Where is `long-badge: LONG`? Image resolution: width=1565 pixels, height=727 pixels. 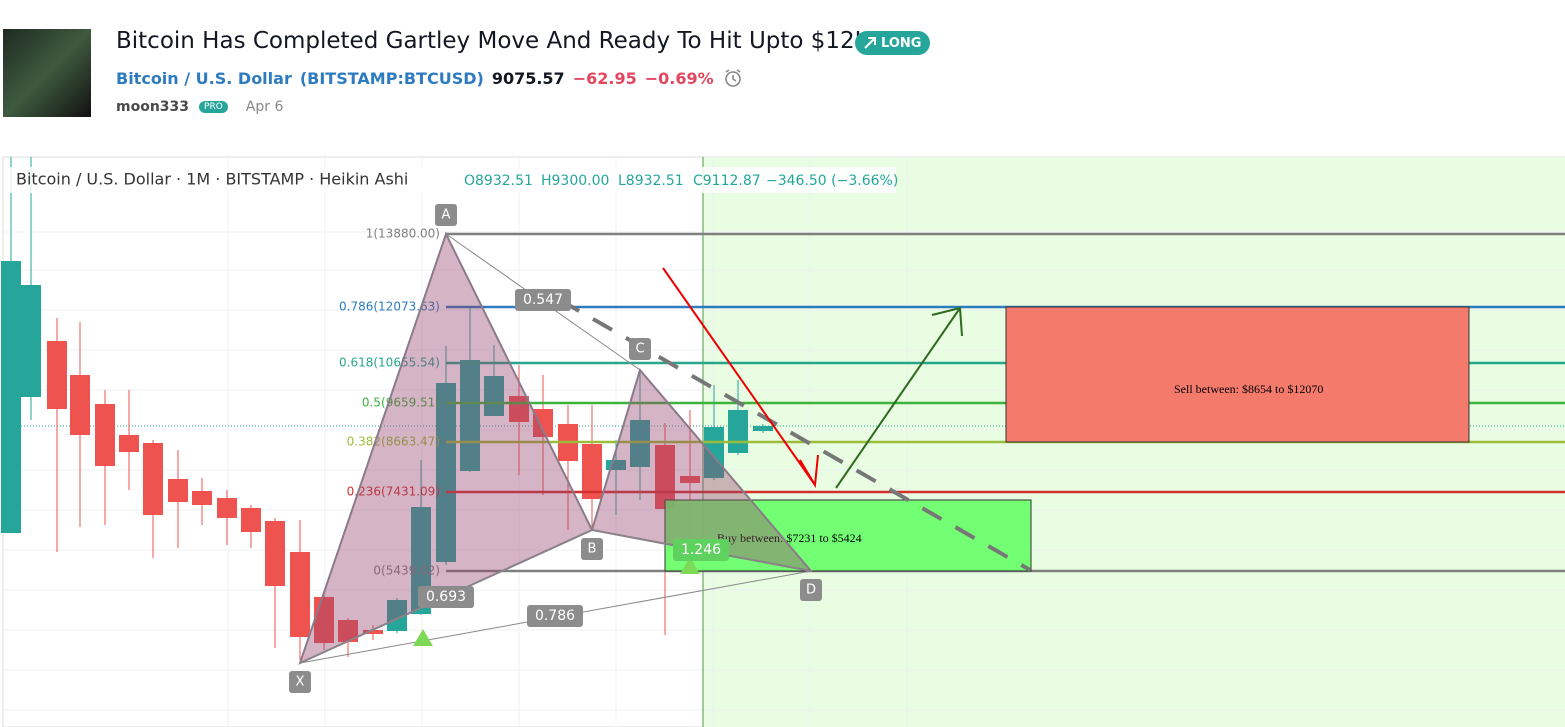
long-badge: LONG is located at coordinates (893, 43).